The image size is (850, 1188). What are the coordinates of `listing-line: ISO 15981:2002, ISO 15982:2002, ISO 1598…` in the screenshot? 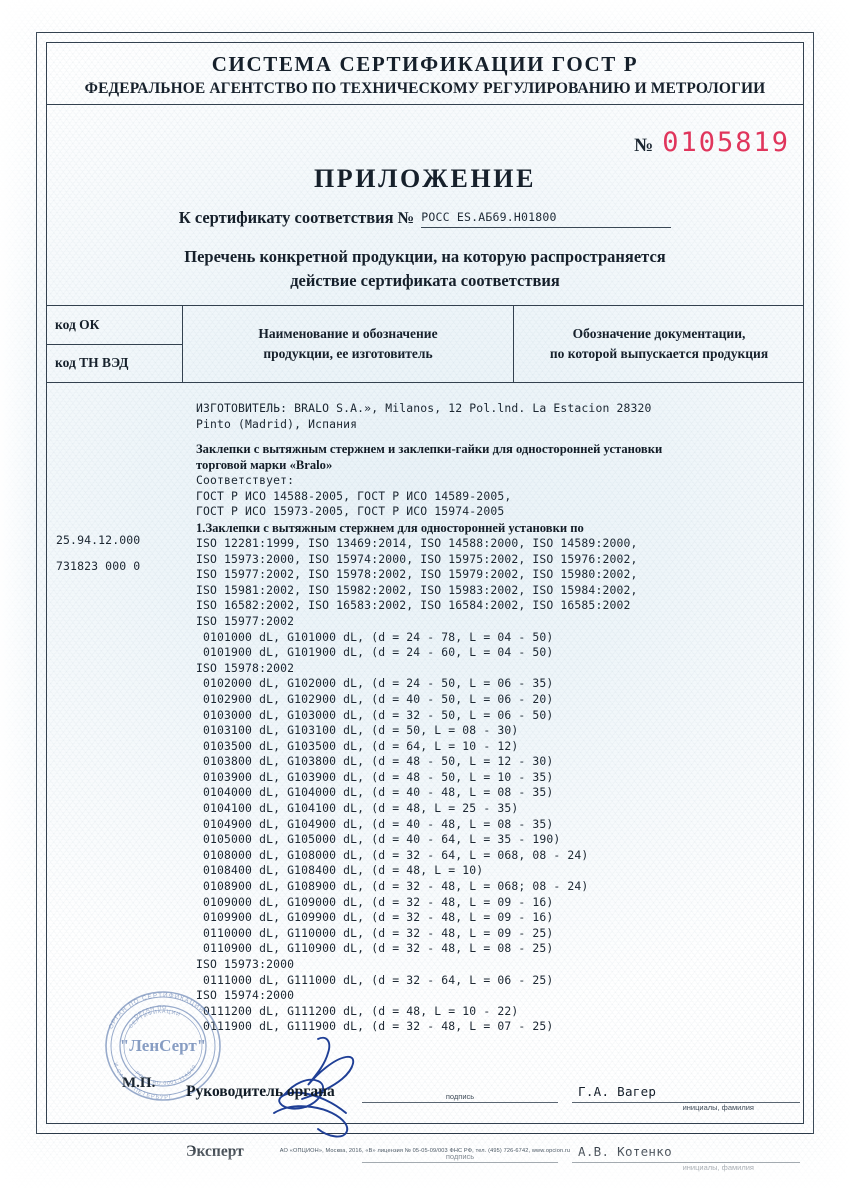 It's located at (417, 589).